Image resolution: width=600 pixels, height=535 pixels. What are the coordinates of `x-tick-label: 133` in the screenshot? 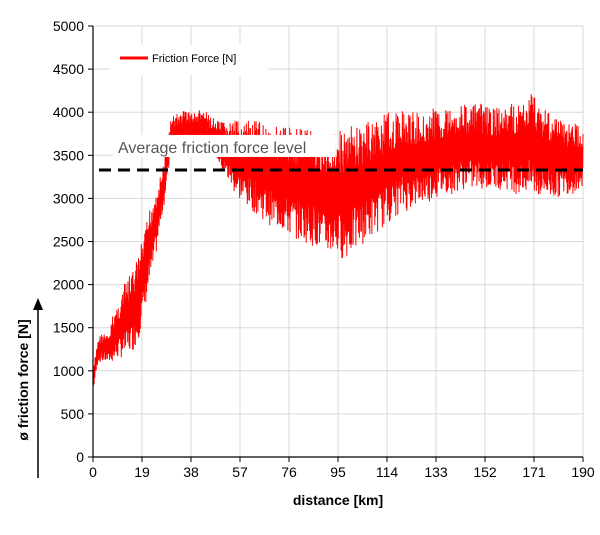 It's located at (436, 472).